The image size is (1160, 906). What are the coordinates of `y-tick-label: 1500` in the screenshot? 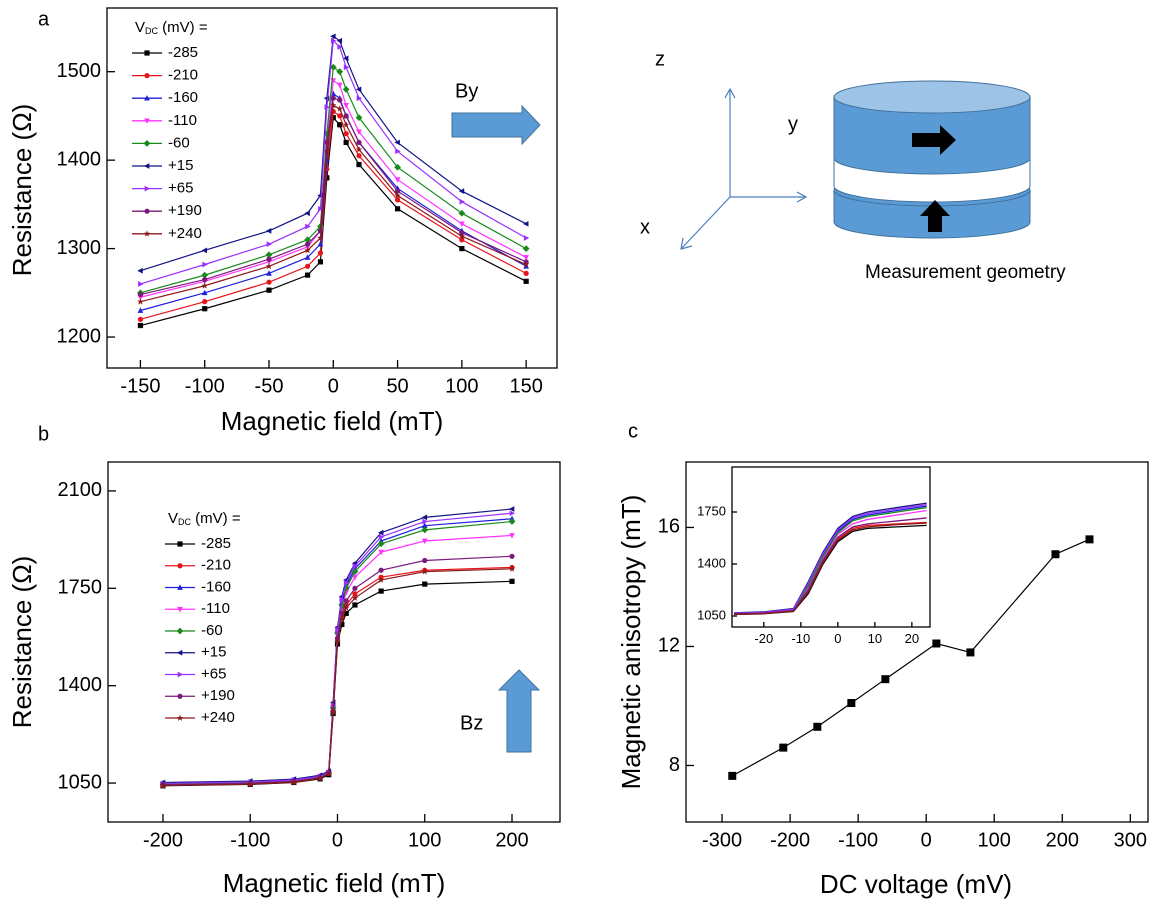 It's located at (79, 71).